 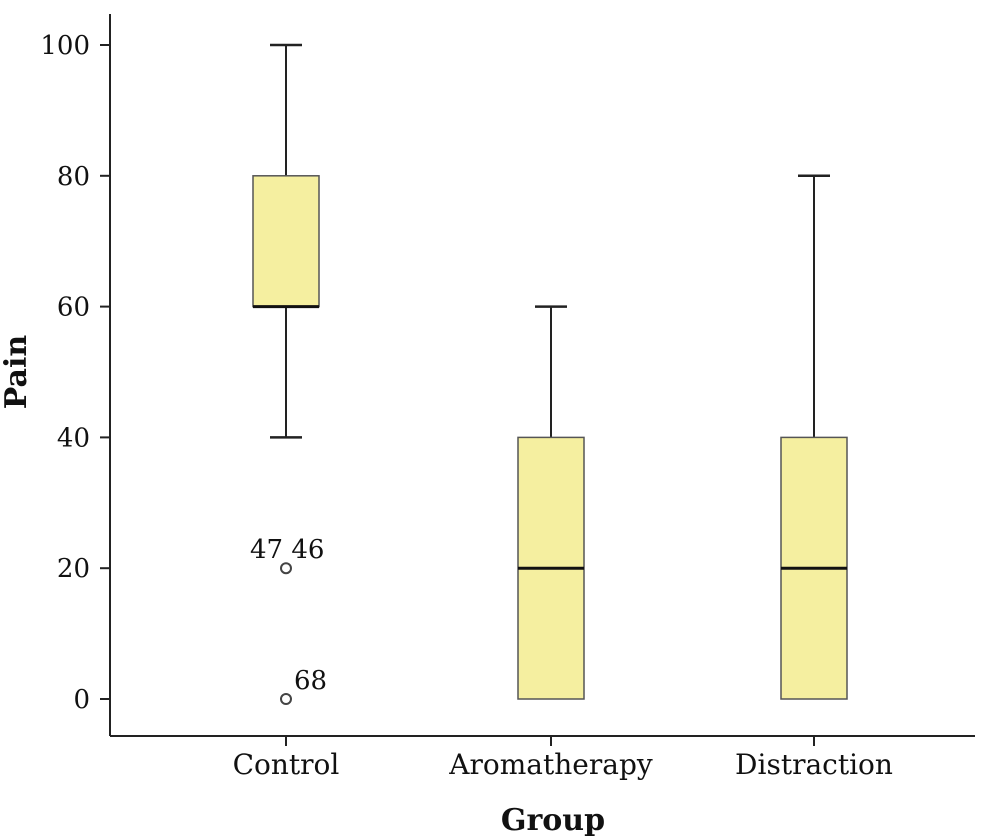 What do you see at coordinates (73, 569) in the screenshot?
I see `y-tick-label: 20` at bounding box center [73, 569].